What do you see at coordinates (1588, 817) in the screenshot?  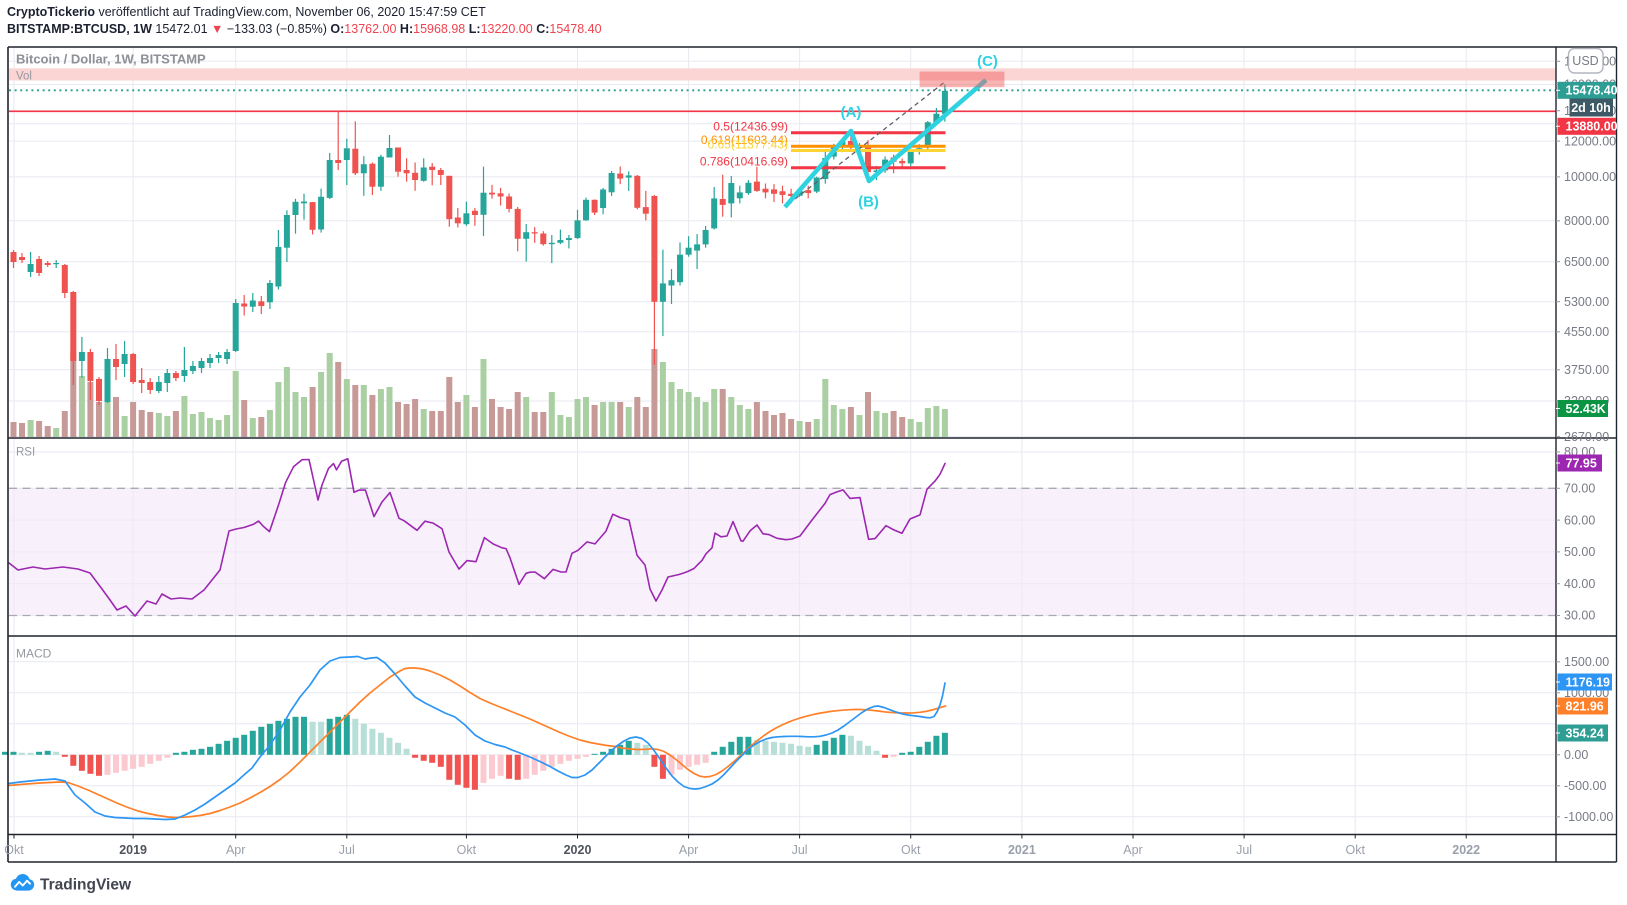 I see `svg-text: -1000.00` at bounding box center [1588, 817].